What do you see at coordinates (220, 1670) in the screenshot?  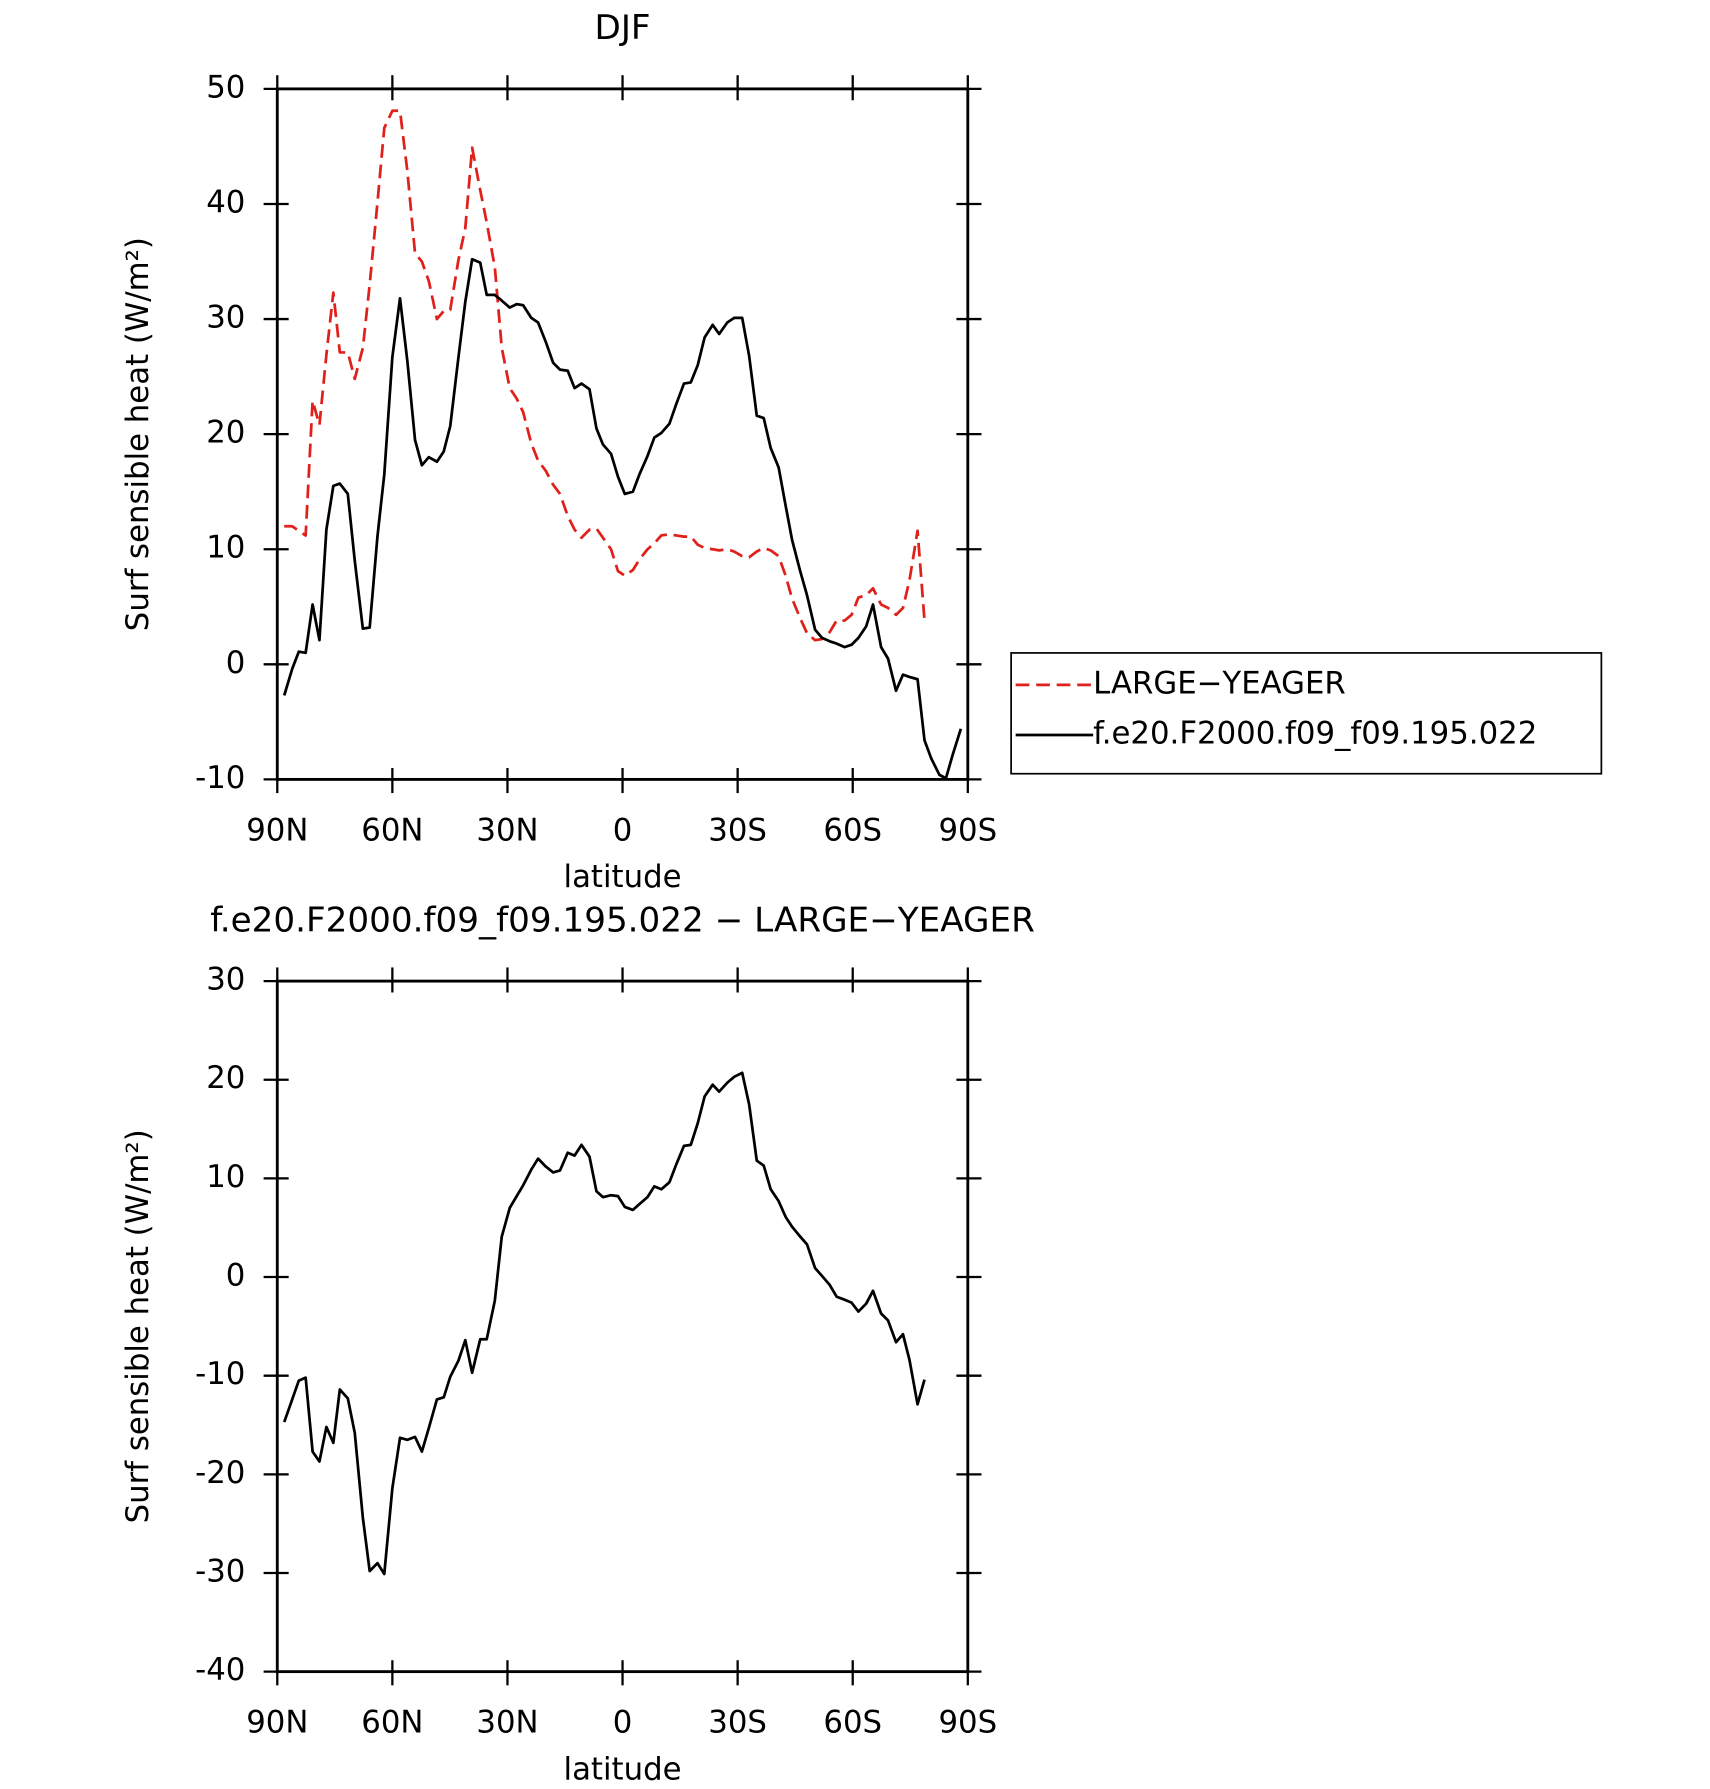 I see `y-tick-label: -40` at bounding box center [220, 1670].